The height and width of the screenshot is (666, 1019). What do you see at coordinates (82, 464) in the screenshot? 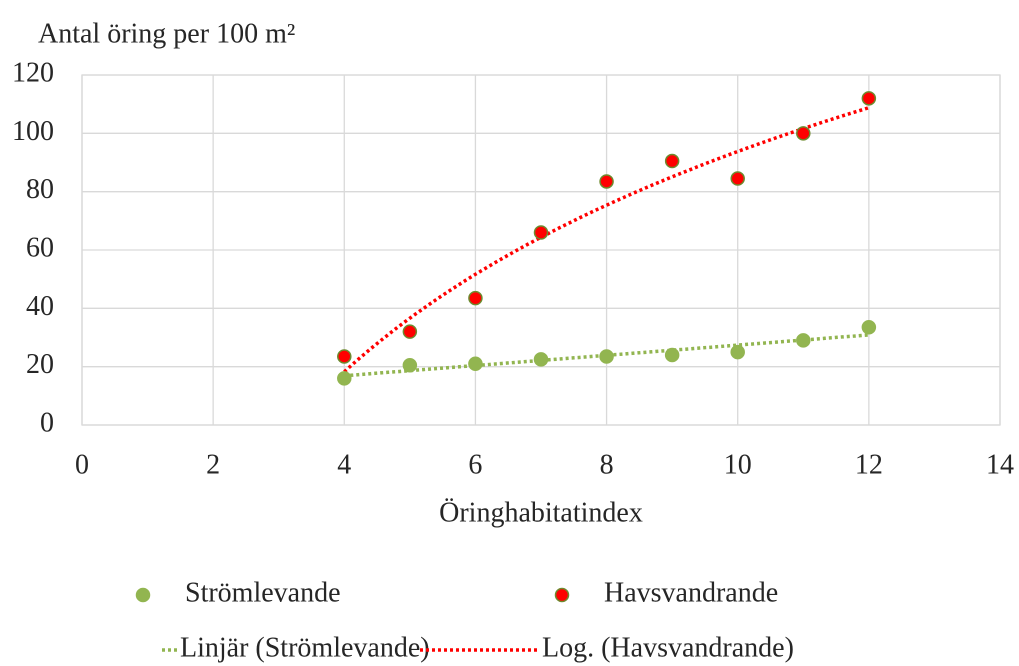
I see `x-tick-label: 0` at bounding box center [82, 464].